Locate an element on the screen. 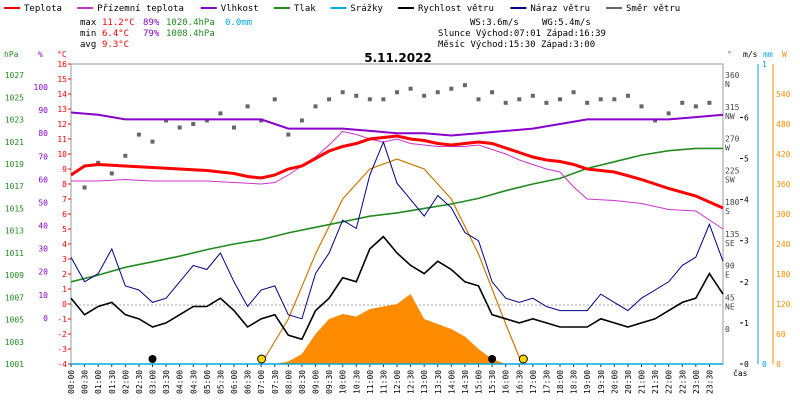 The image size is (800, 400). stat-max-temp: 11.2°C is located at coordinates (118, 23).